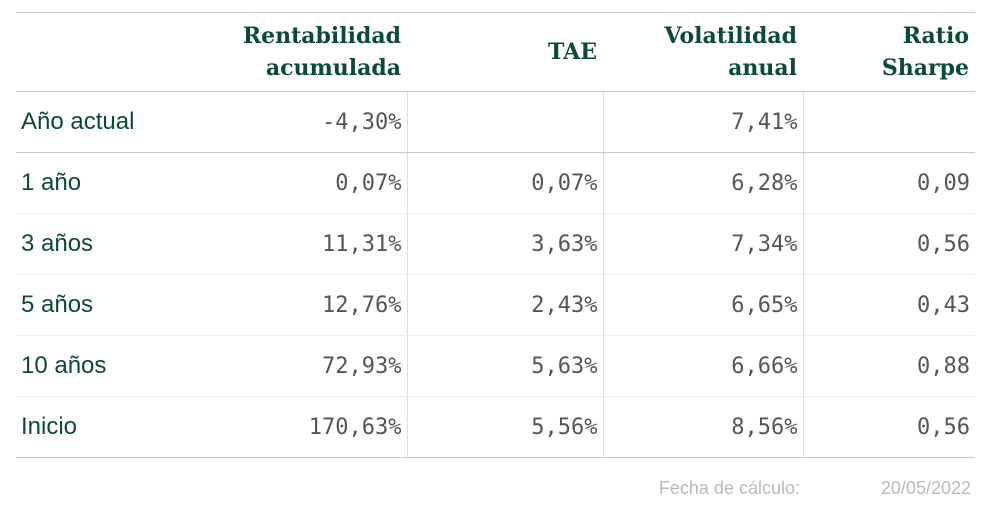 Image resolution: width=984 pixels, height=507 pixels. I want to click on tae-value: 2,43%, so click(505, 305).